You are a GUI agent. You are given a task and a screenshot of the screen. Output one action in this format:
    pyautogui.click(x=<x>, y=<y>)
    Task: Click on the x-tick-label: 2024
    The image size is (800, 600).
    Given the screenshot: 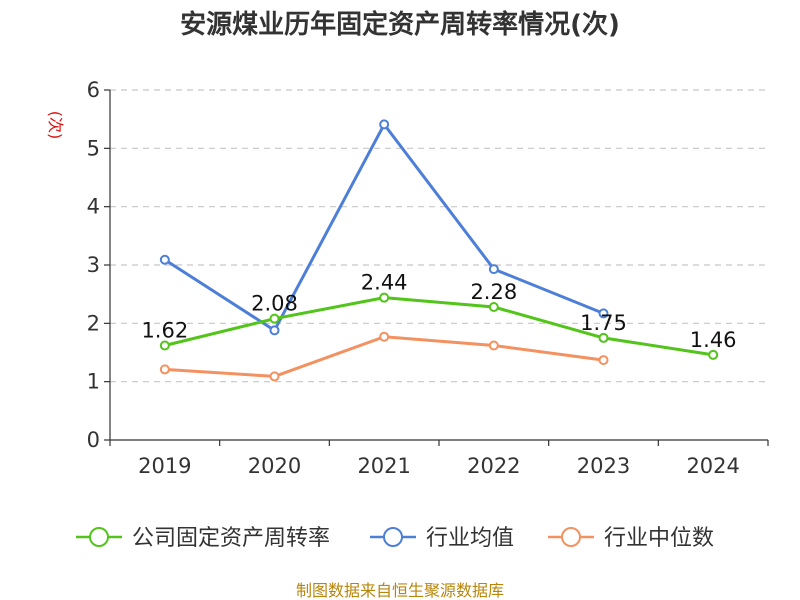 What is the action you would take?
    pyautogui.click(x=712, y=466)
    